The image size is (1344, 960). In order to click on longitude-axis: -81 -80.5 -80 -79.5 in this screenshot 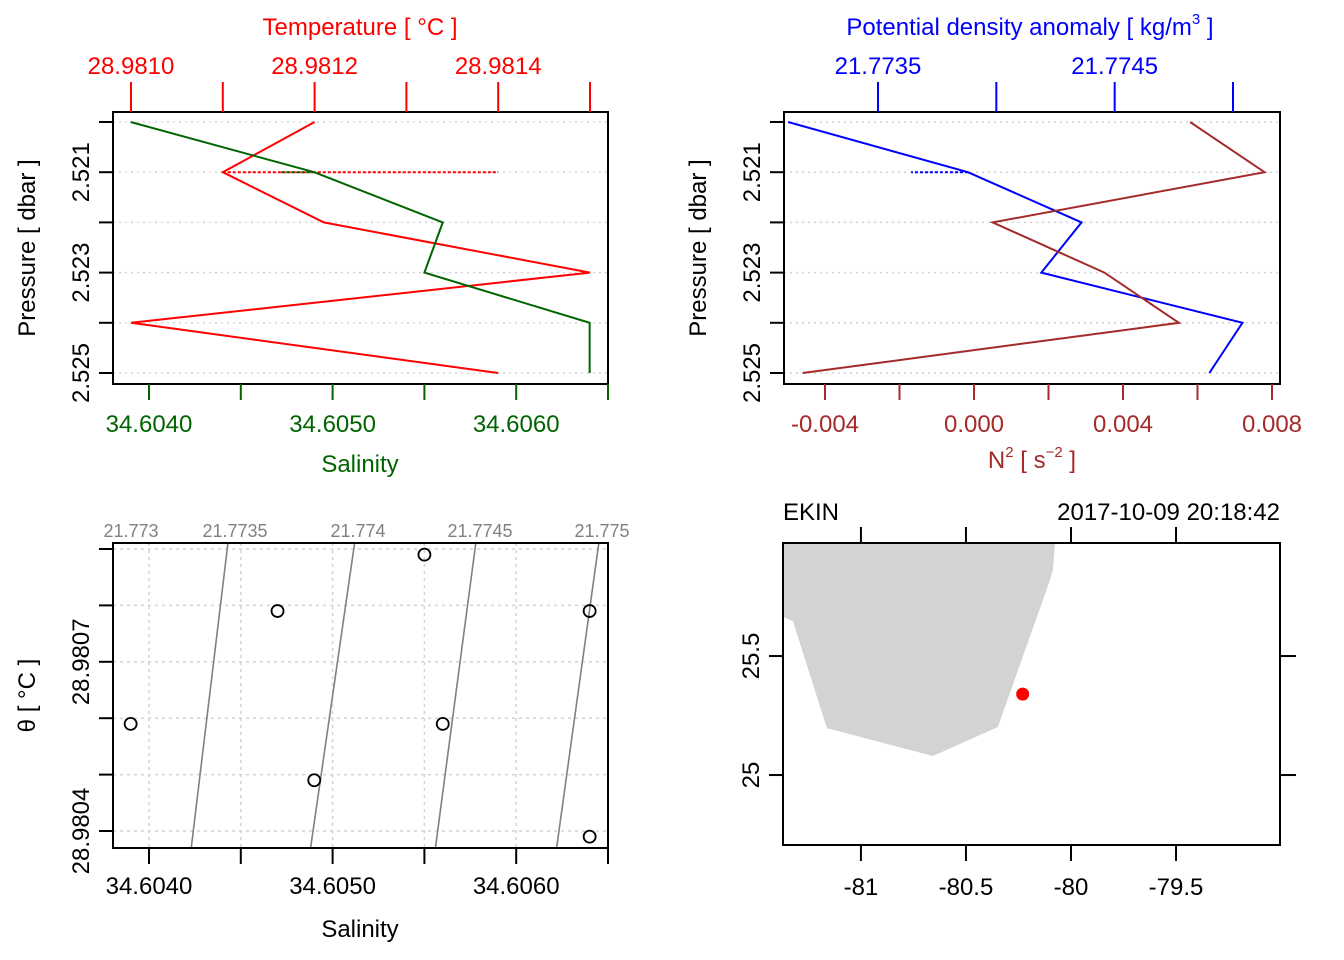, I will do `click(1024, 873)`.